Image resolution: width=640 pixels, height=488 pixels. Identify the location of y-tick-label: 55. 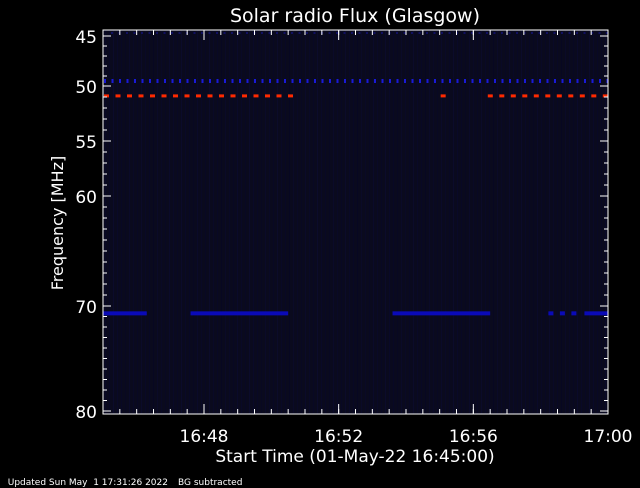
(86, 143).